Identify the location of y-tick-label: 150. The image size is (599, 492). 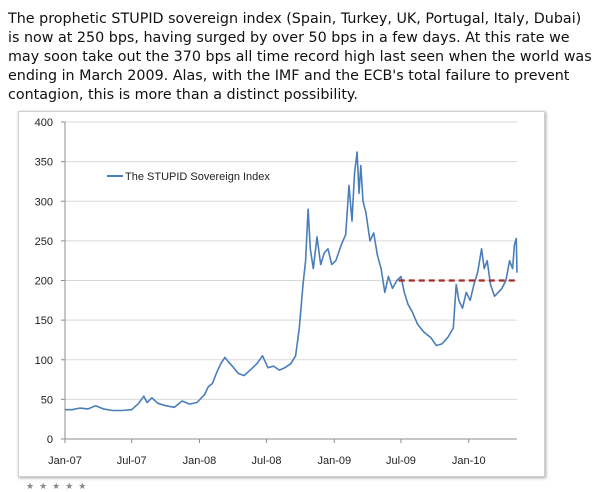
(44, 321).